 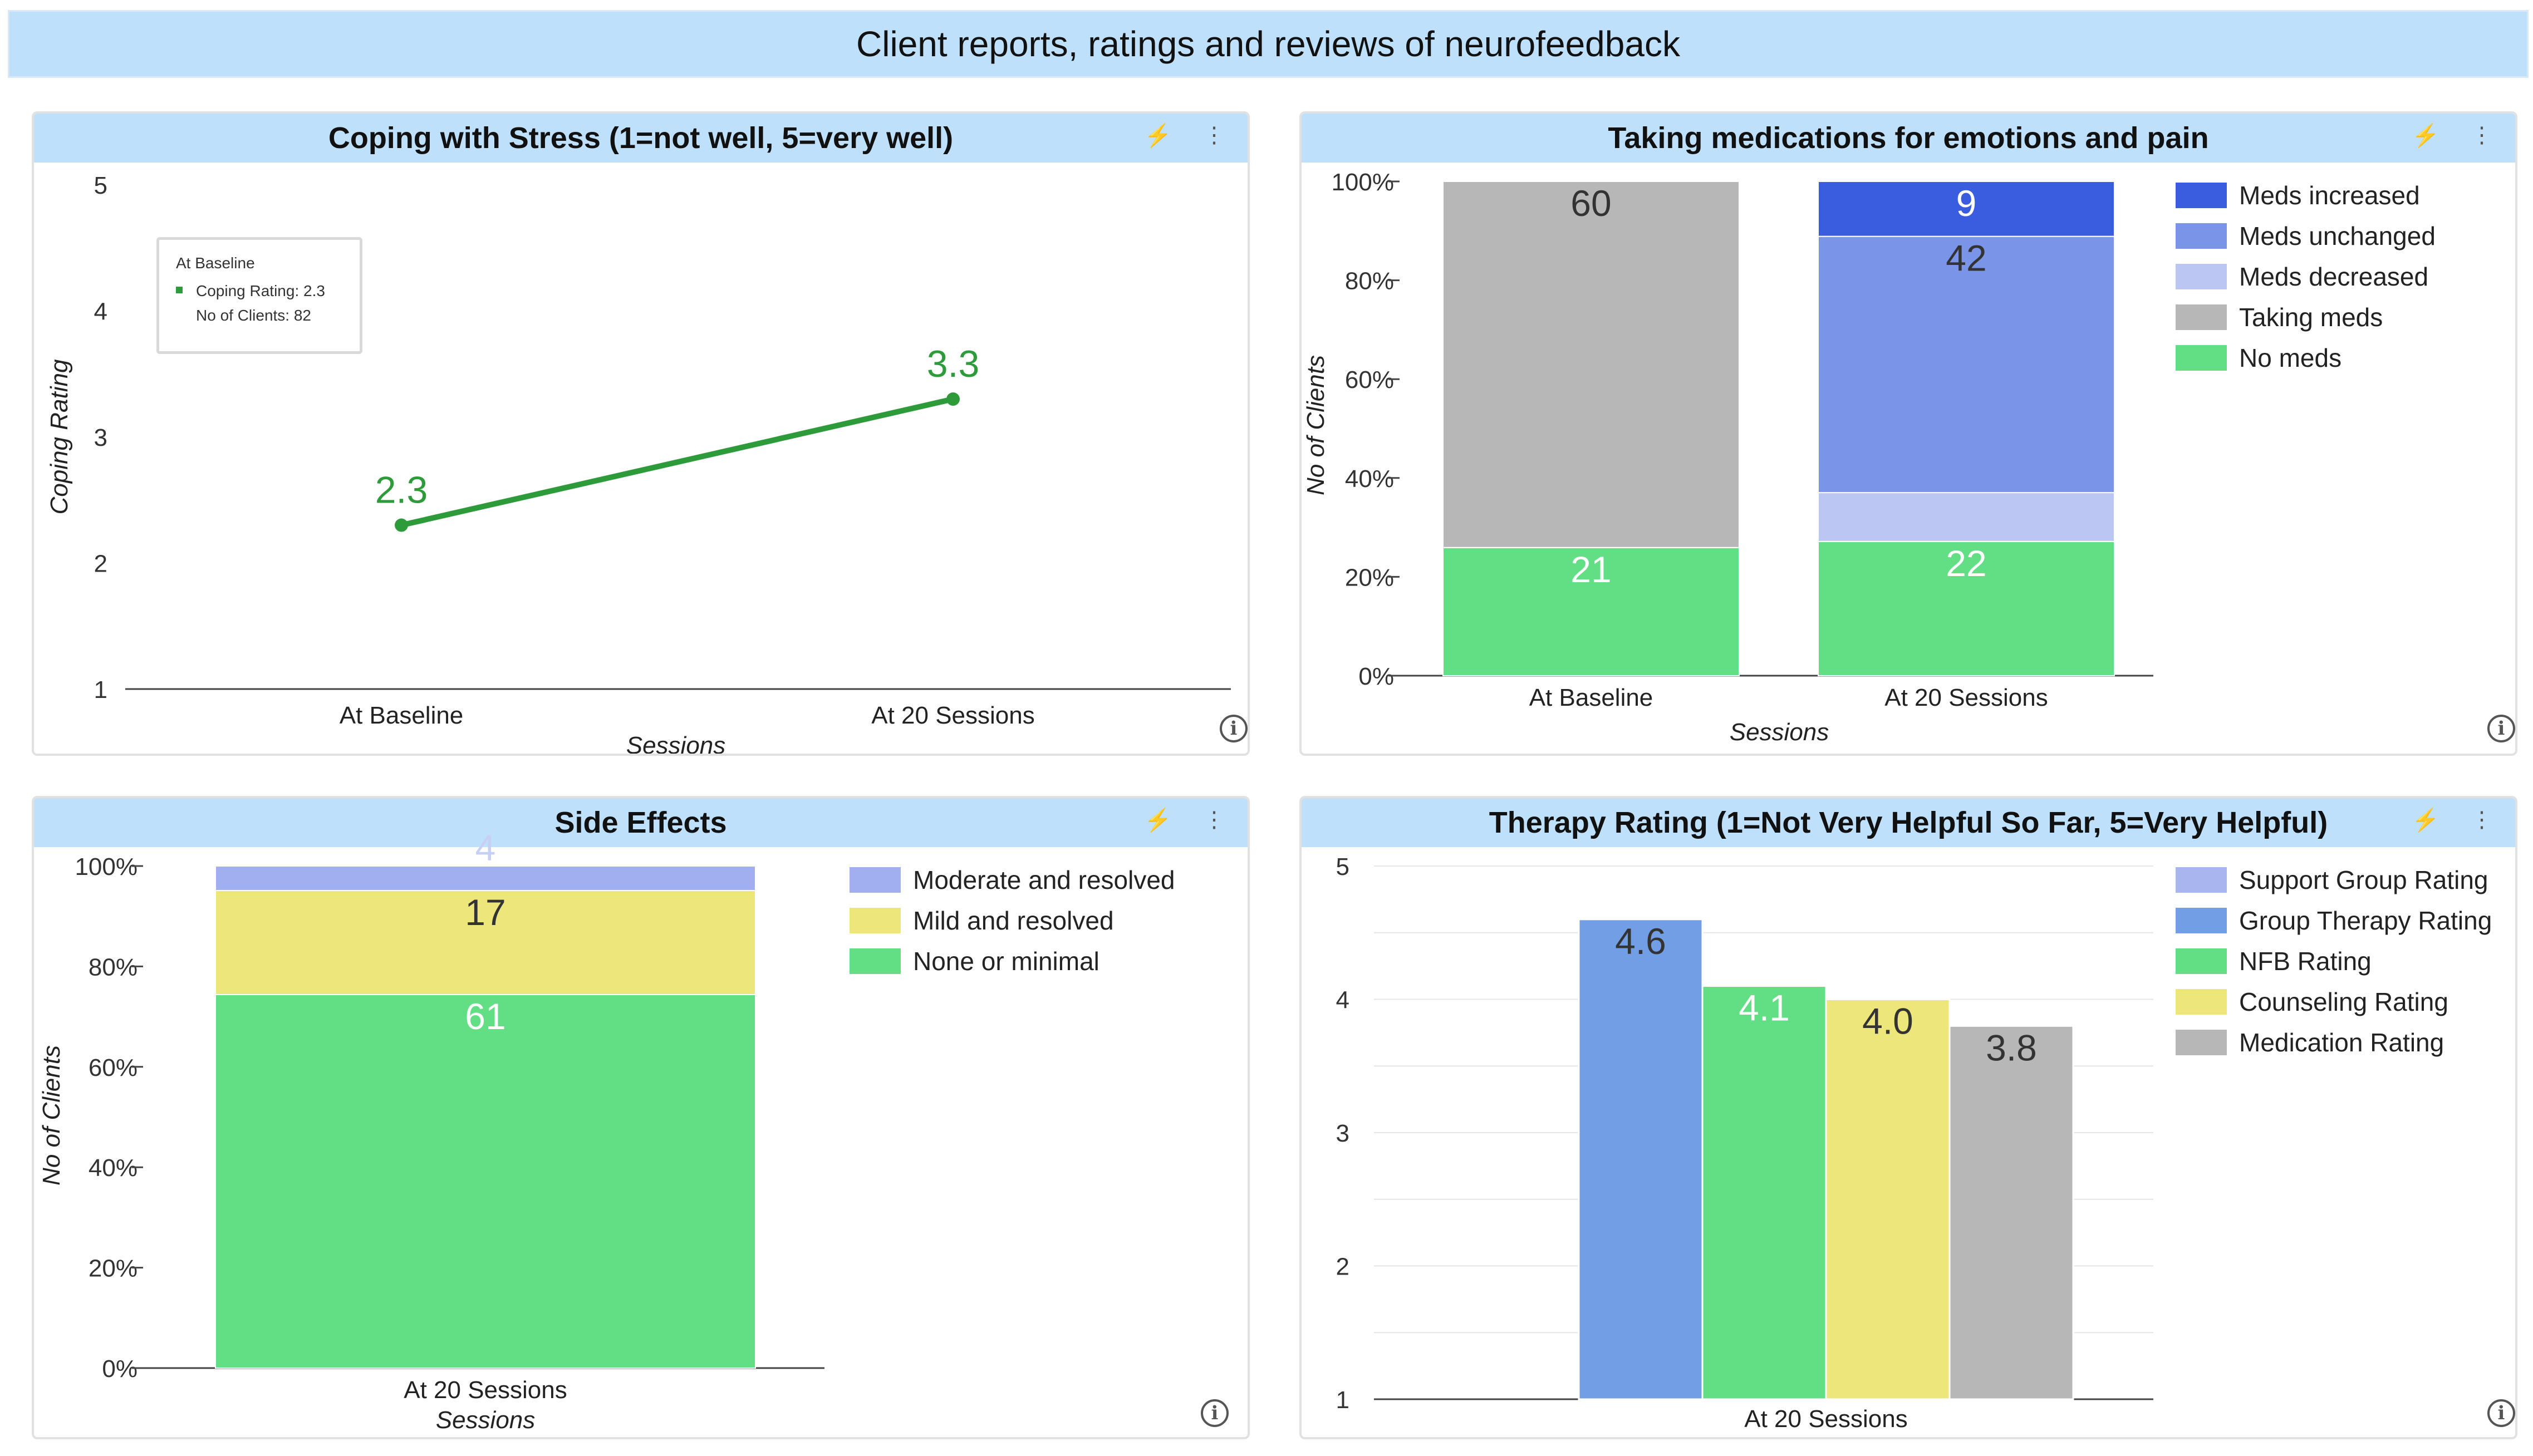 I want to click on legend-item: Support Group Rating, so click(x=2334, y=879).